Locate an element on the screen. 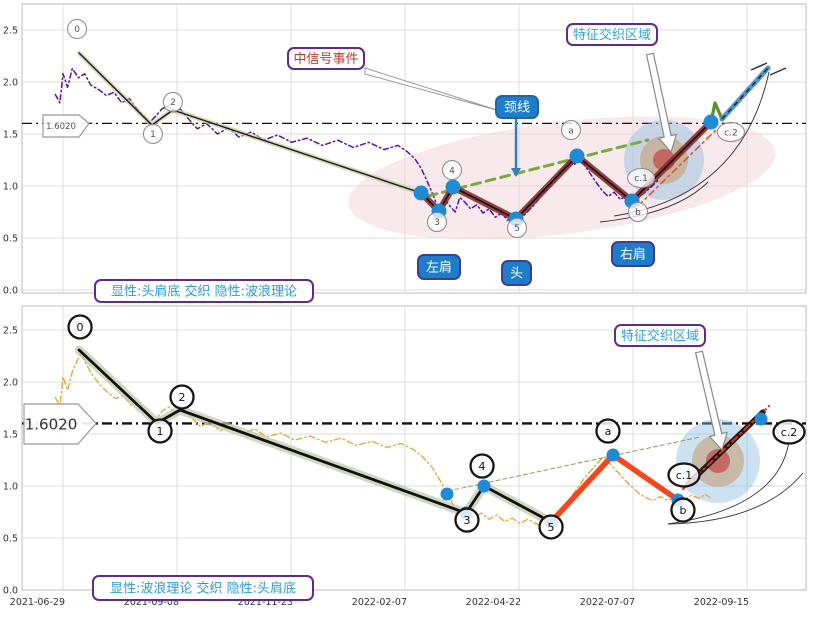 The image size is (816, 617). mode-label-text: 显性:波浪理论 交织 隐性:头肩底 is located at coordinates (203, 589).